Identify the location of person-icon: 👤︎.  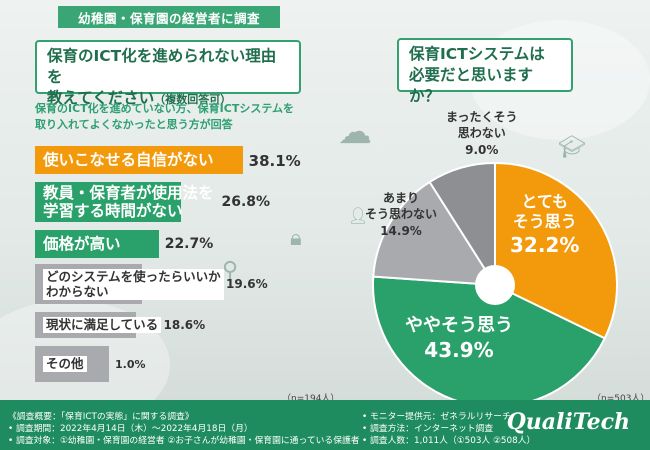
(358, 215).